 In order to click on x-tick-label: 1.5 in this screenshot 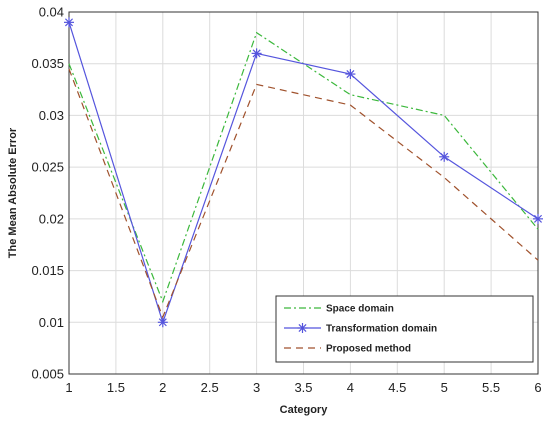, I will do `click(116, 387)`.